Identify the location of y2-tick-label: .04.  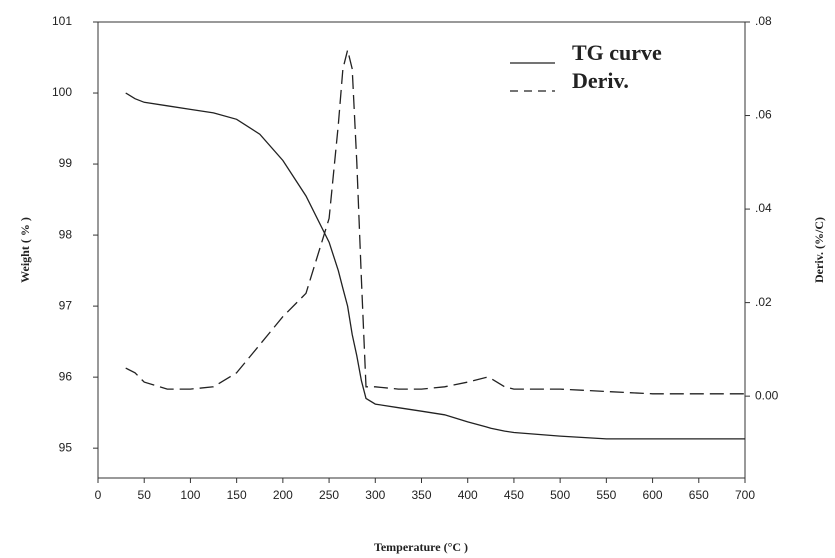
(763, 208).